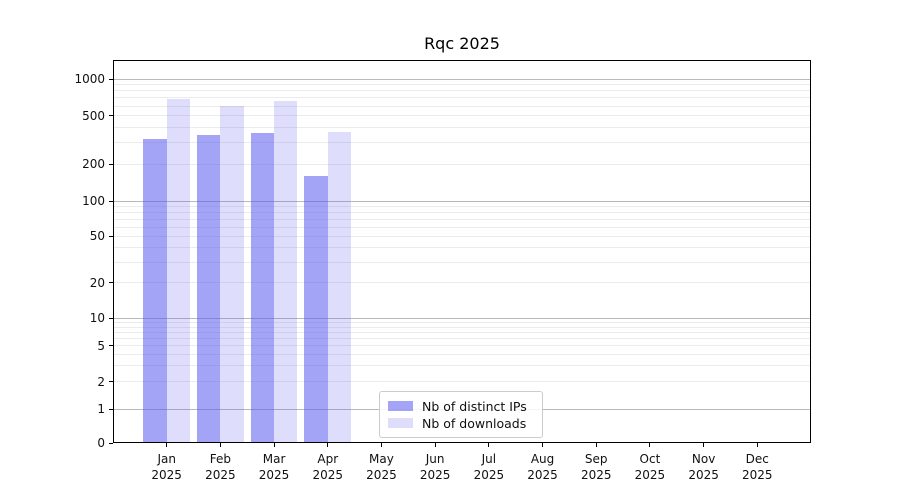 Image resolution: width=900 pixels, height=500 pixels. I want to click on bar-distinct-ips-mar, so click(262, 287).